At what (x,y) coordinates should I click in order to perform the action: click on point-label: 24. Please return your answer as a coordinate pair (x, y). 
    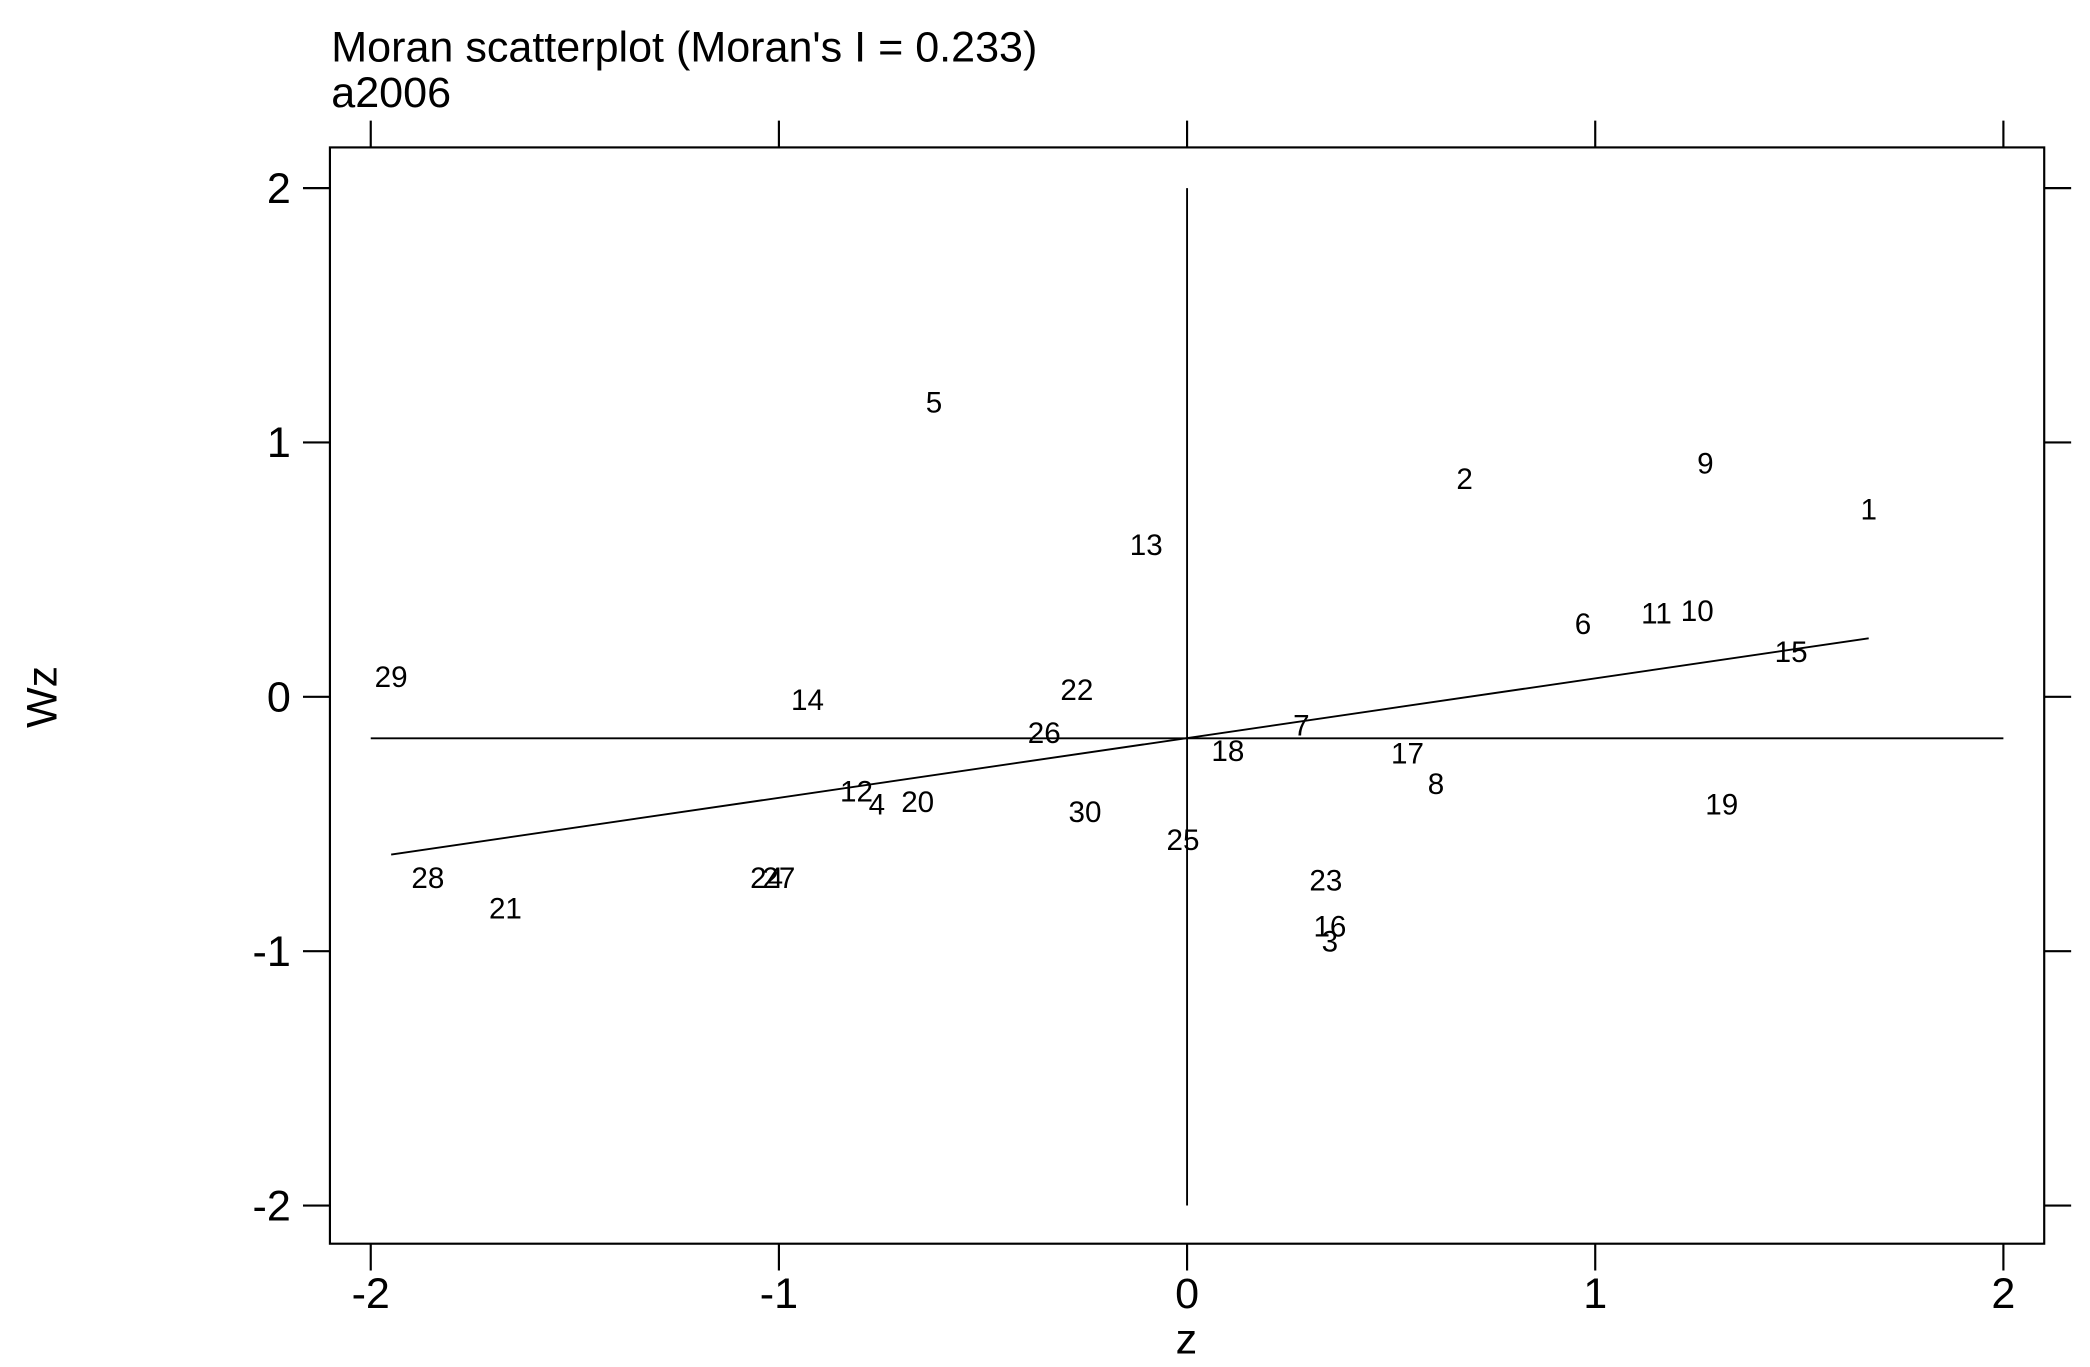
    Looking at the image, I should click on (766, 878).